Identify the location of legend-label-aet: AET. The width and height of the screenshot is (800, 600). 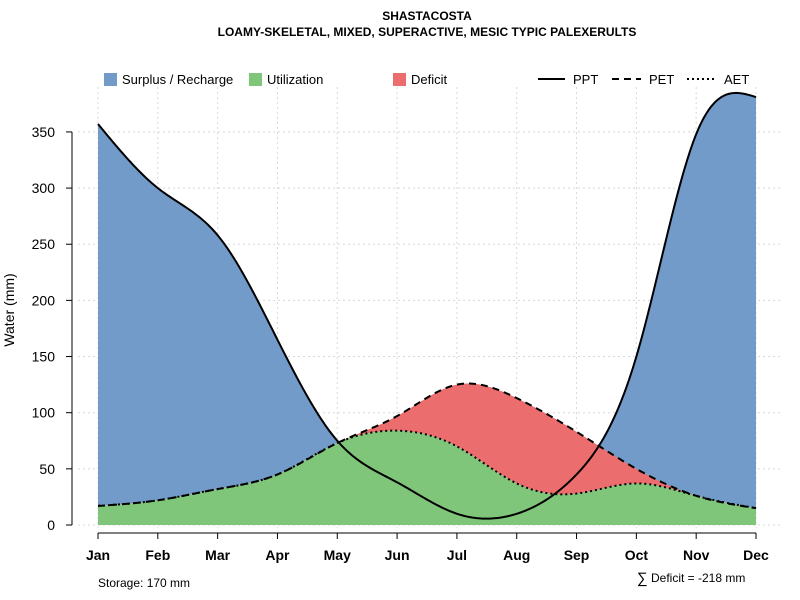
(736, 79).